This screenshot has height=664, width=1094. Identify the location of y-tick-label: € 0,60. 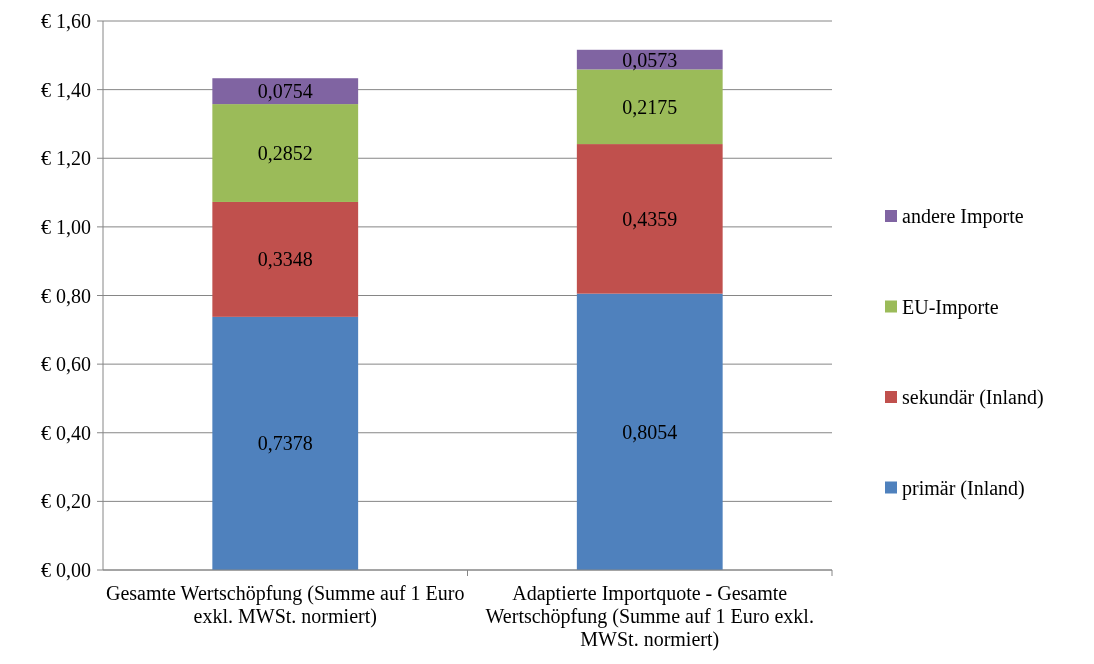
(66, 364).